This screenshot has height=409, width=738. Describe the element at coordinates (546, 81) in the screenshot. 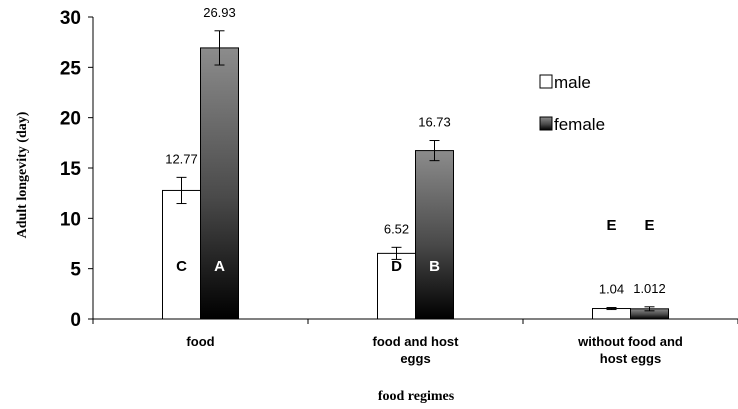

I see `legend-swatch-male` at that location.